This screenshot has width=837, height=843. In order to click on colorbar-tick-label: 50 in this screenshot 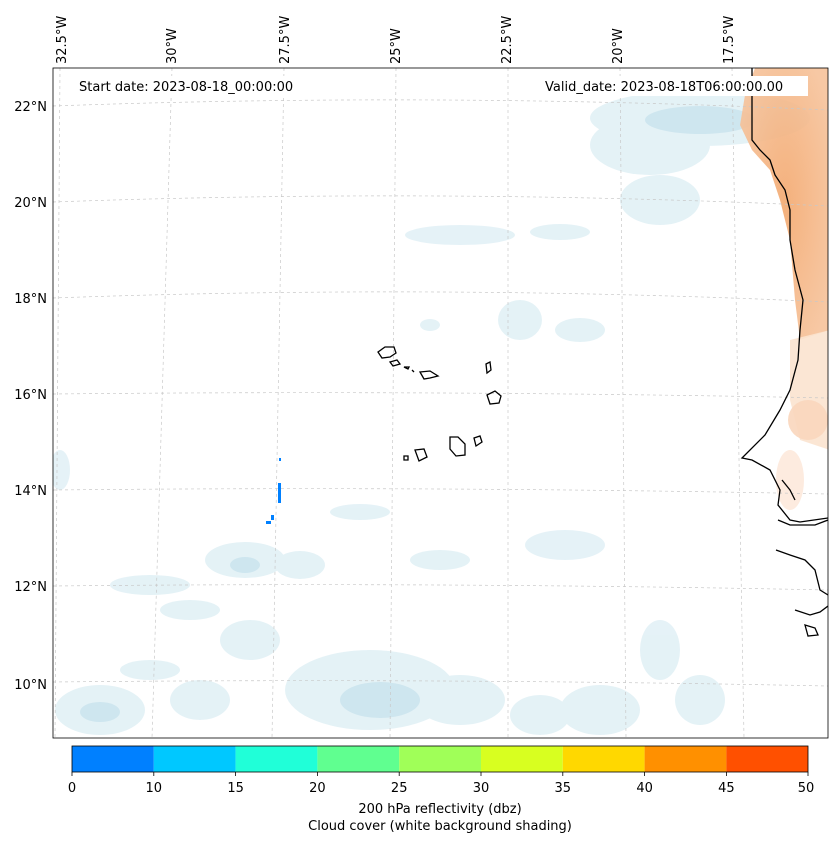, I will do `click(806, 788)`.